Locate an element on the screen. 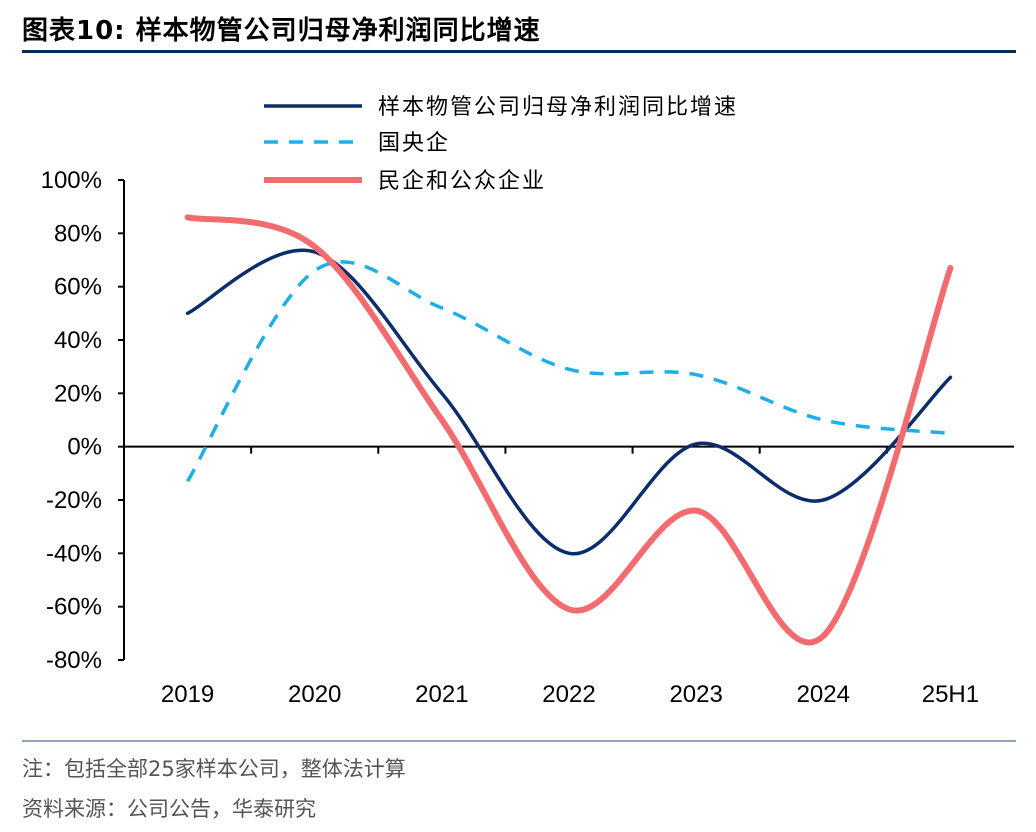  legend-label-1: 样本物管公司归母净利润同比增速 is located at coordinates (558, 107).